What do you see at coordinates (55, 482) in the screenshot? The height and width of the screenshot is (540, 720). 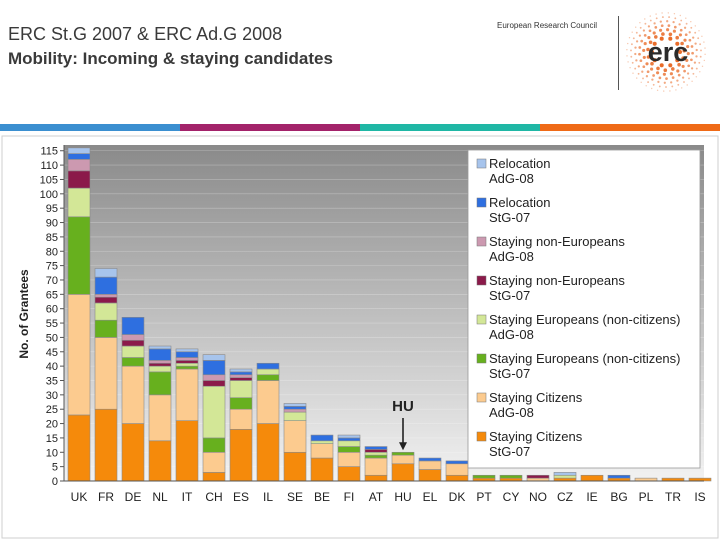 I see `y-tick-label: 0` at bounding box center [55, 482].